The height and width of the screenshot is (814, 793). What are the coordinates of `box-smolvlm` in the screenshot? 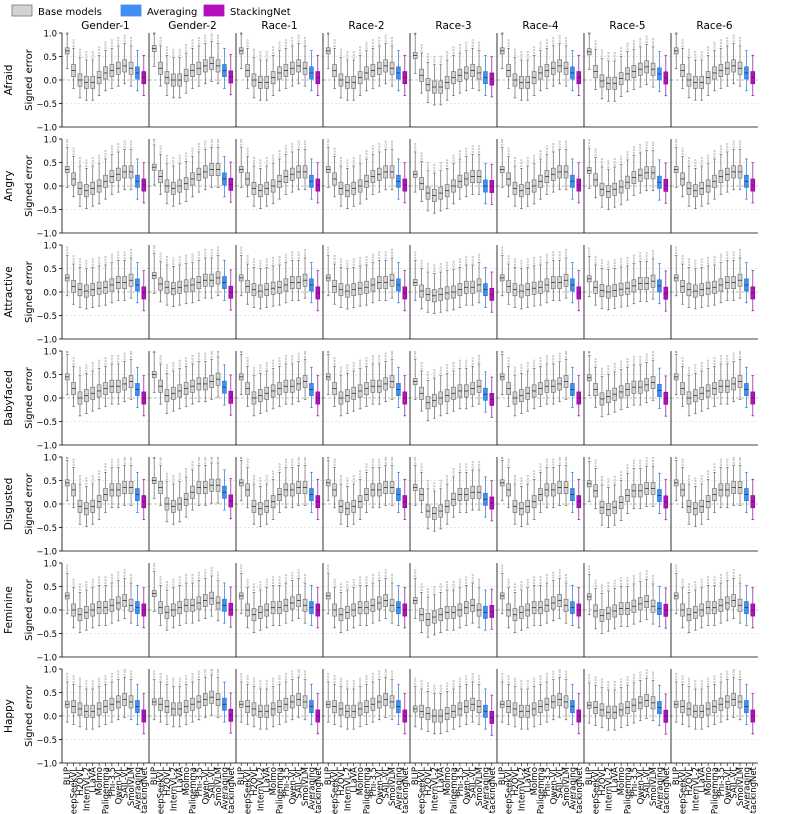 It's located at (218, 596).